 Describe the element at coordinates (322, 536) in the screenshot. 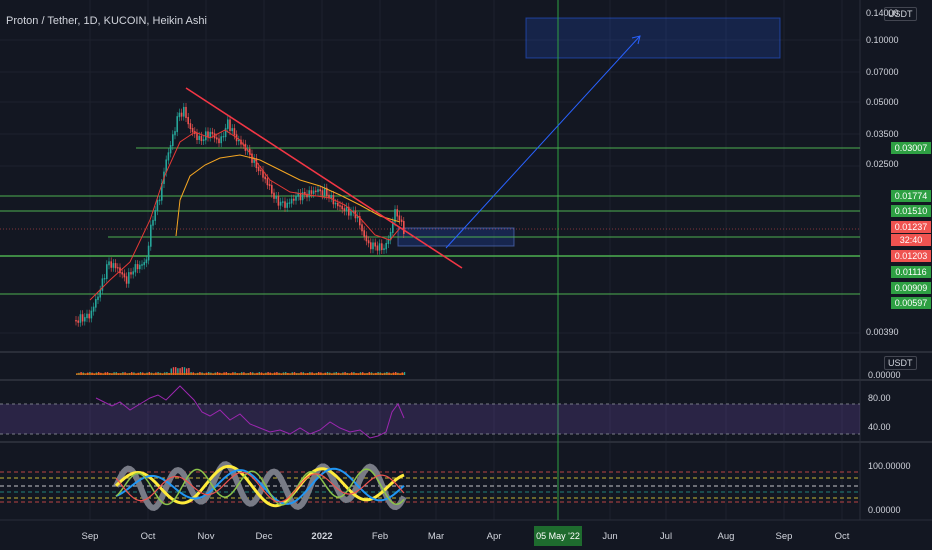

I see `time-axis-label: 2022` at that location.